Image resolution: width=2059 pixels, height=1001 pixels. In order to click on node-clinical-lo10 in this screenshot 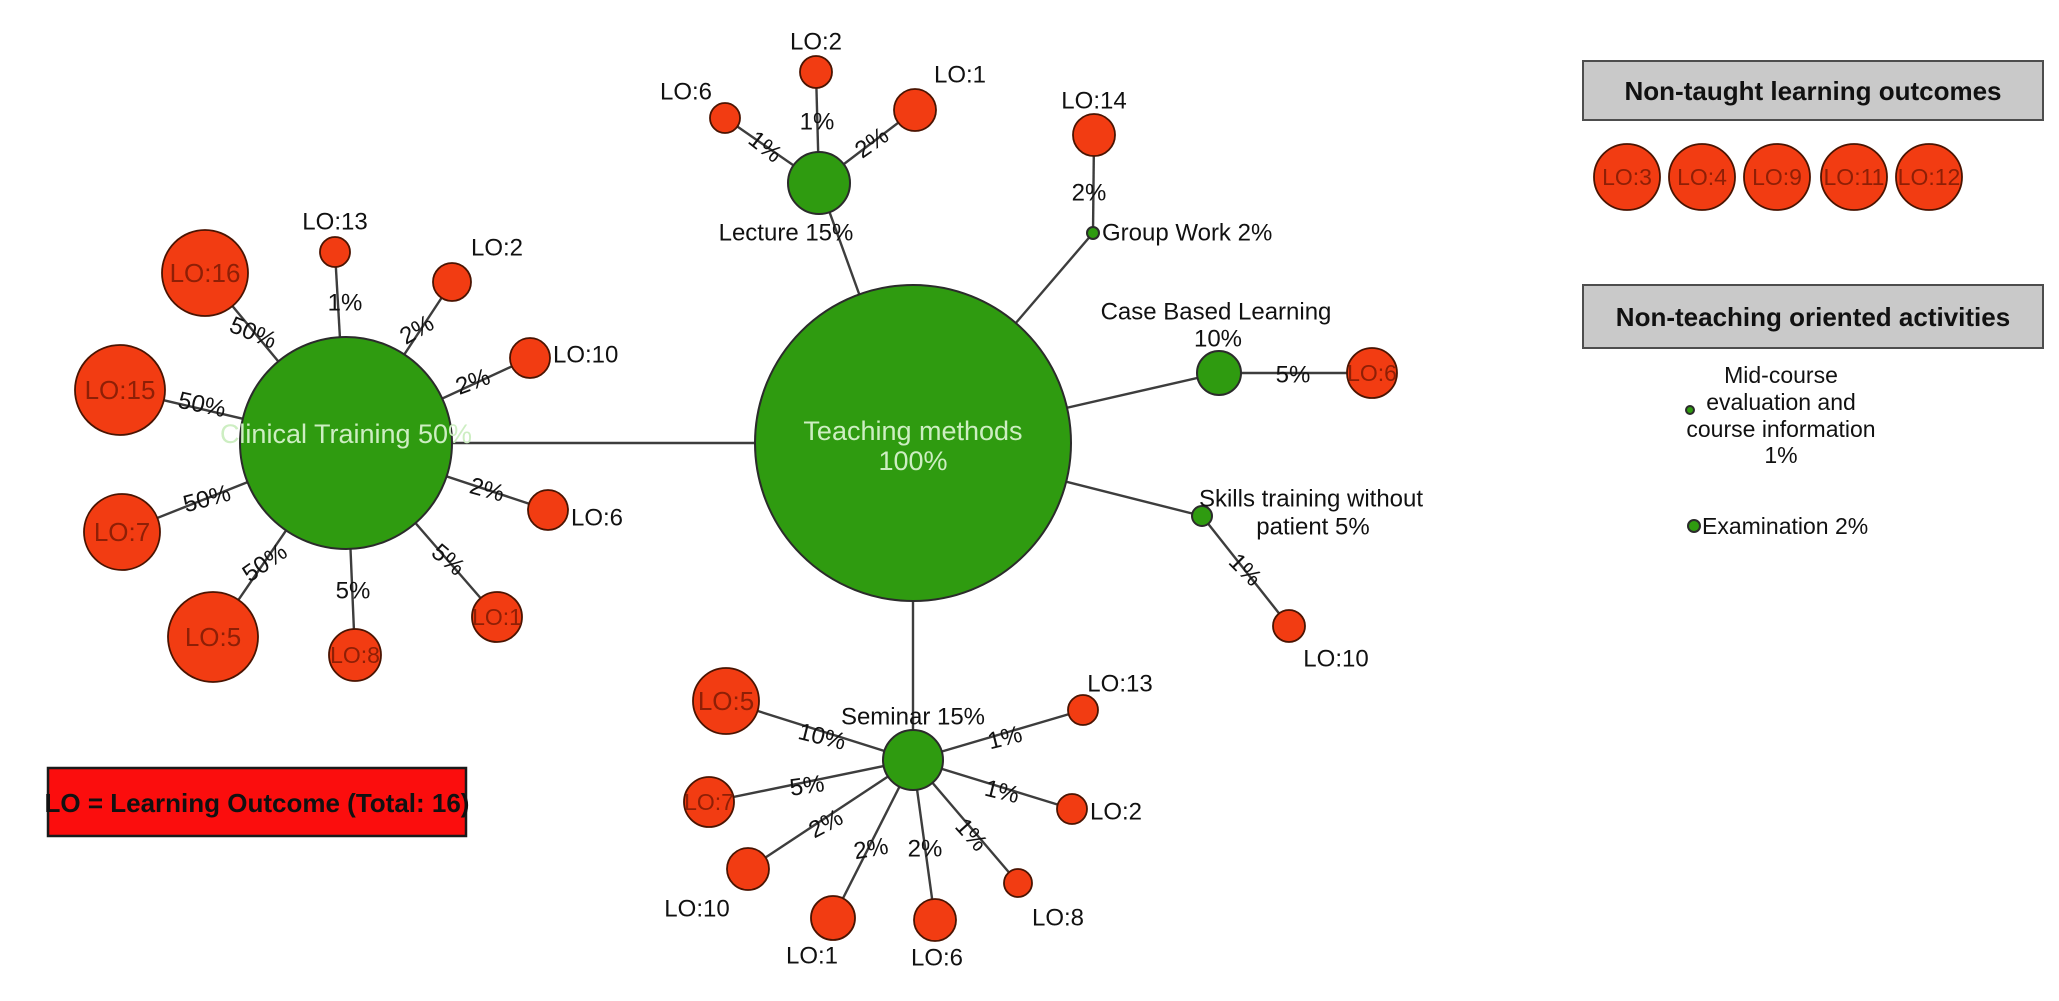, I will do `click(530, 358)`.